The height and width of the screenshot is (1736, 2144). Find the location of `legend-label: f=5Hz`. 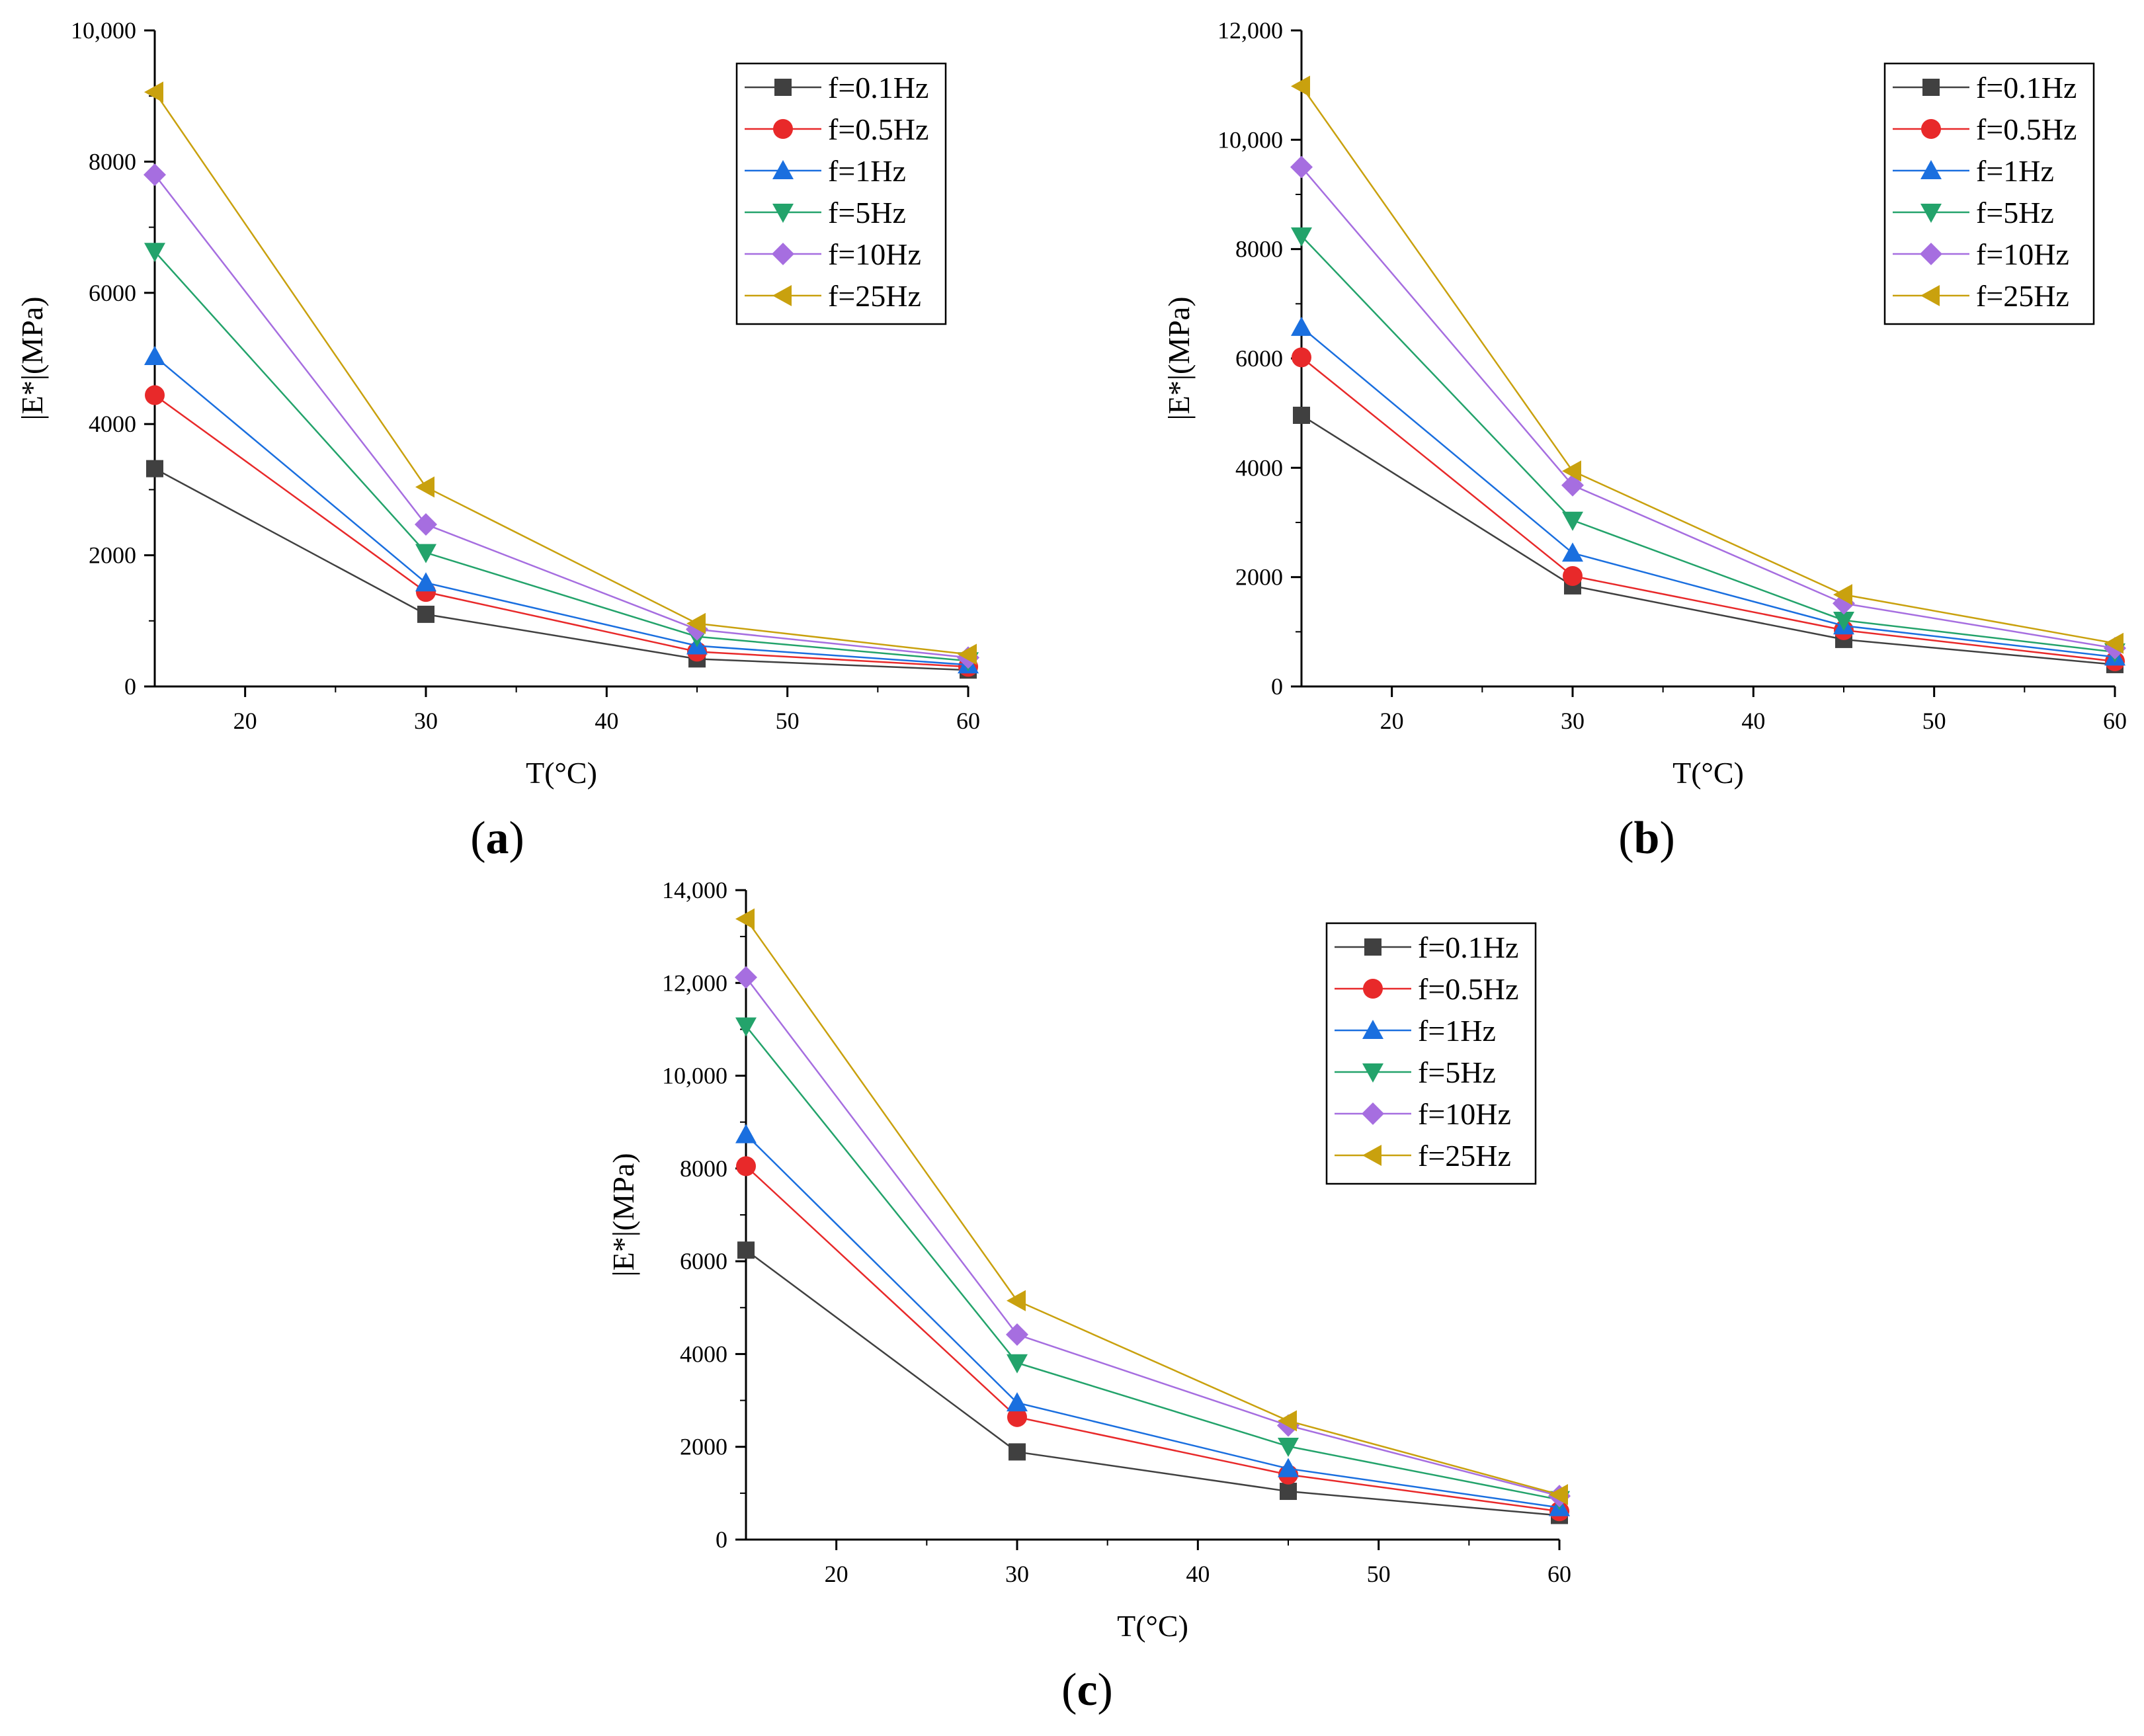

legend-label: f=5Hz is located at coordinates (2015, 213).